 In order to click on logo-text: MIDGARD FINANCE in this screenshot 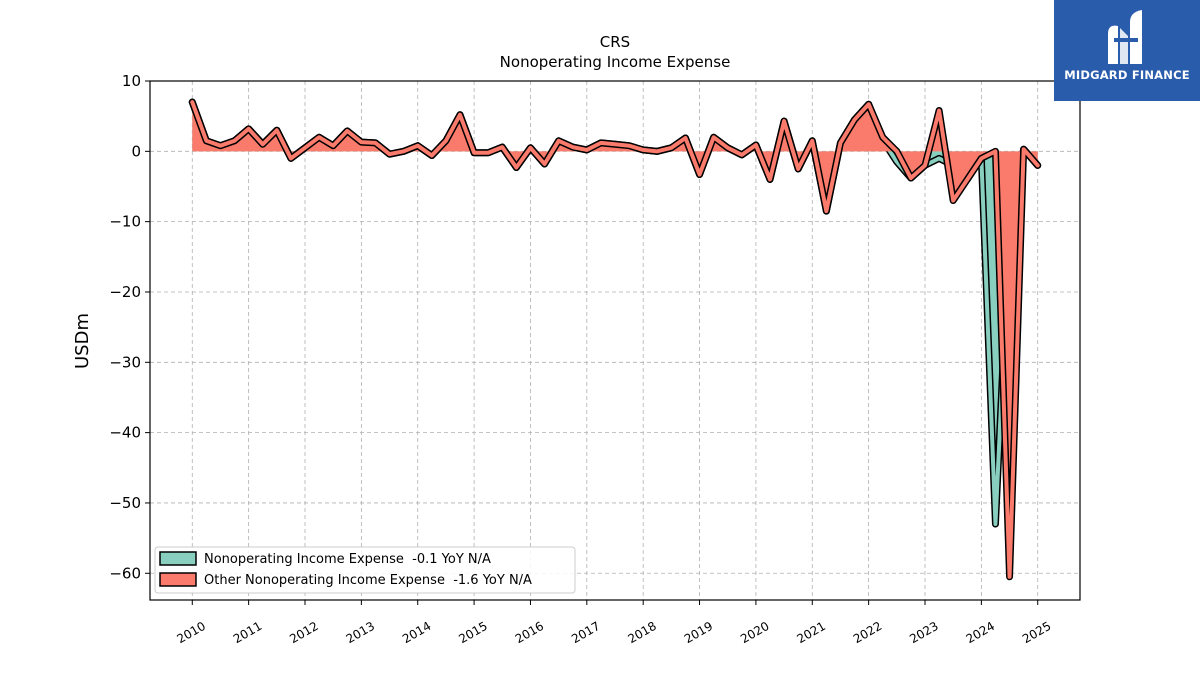, I will do `click(1127, 75)`.